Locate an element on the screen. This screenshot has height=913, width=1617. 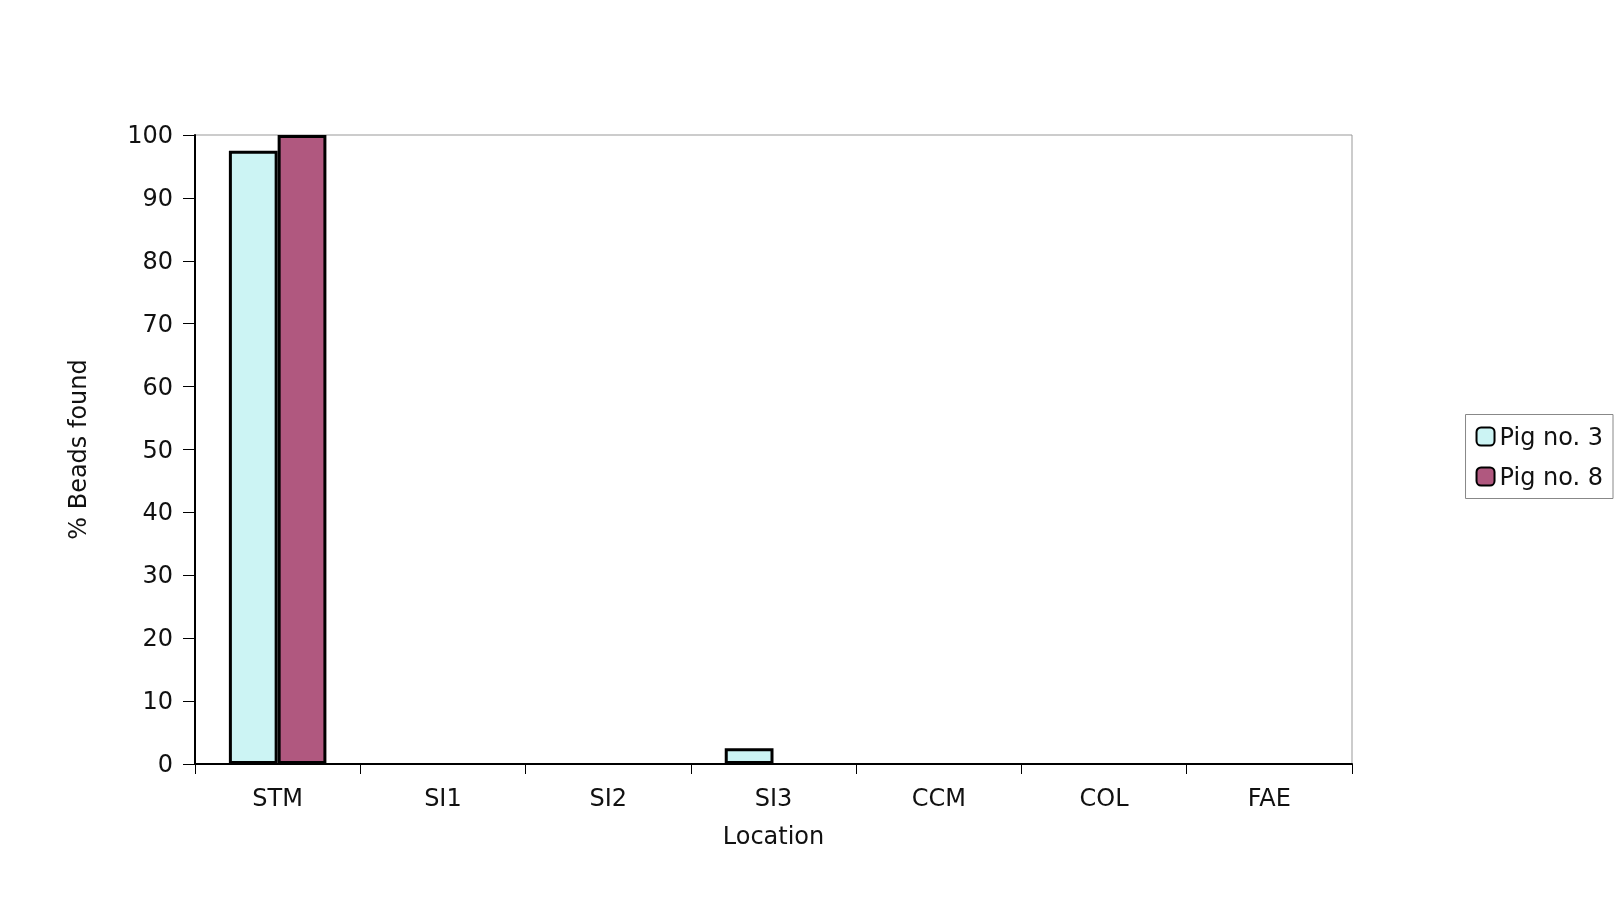
y-tick-label: 0 is located at coordinates (165, 764).